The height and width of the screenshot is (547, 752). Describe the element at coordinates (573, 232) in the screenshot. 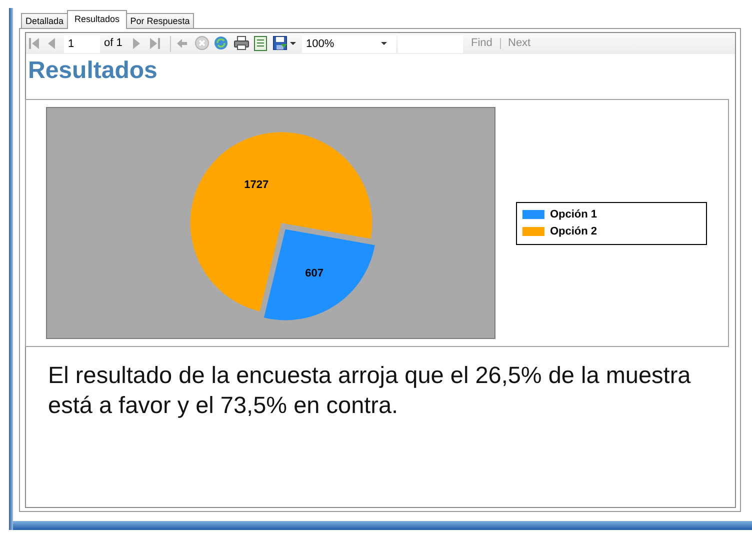

I see `legend-label: Opción 2` at that location.